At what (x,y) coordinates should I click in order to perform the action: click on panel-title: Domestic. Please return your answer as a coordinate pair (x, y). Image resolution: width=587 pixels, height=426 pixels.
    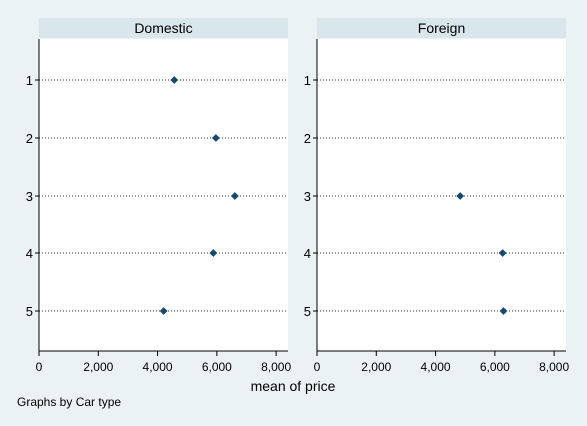
    Looking at the image, I should click on (163, 28).